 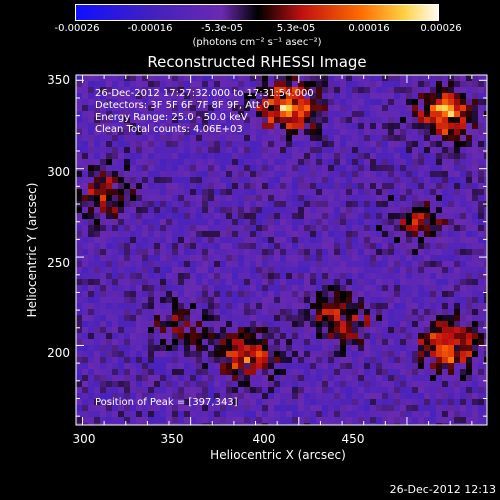 What do you see at coordinates (171, 117) in the screenshot?
I see `annotation-energy: Energy Range: 25.0 - 50.0 keV` at bounding box center [171, 117].